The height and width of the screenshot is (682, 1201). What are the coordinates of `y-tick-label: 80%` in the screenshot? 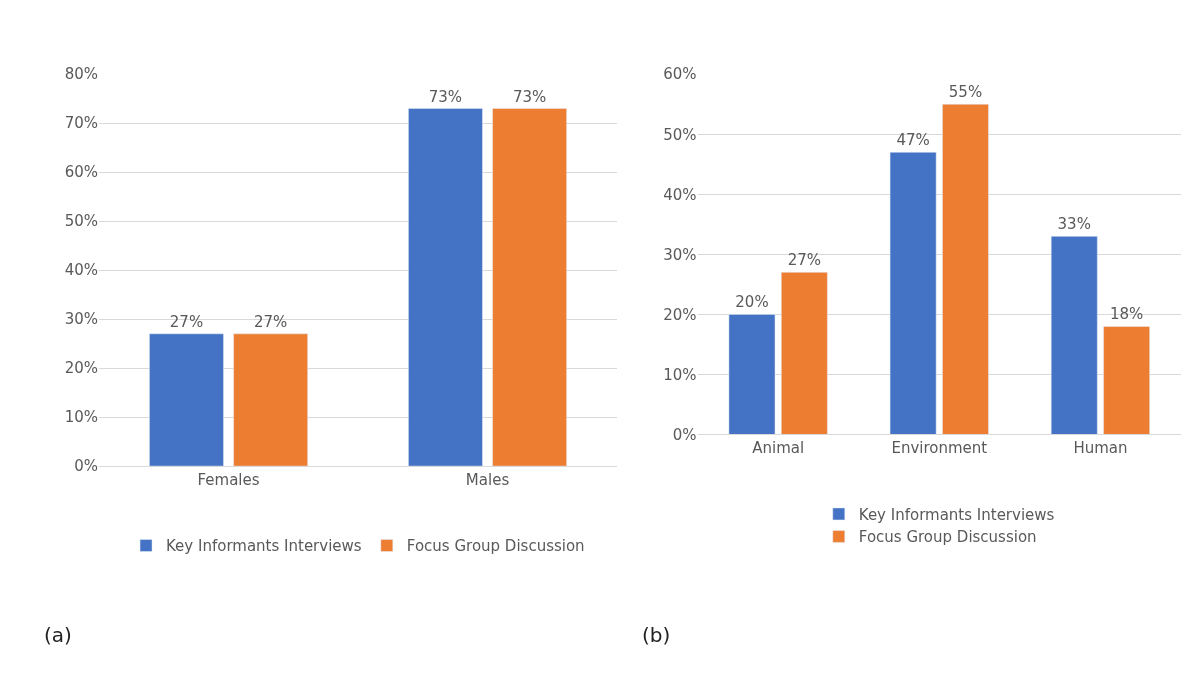 It's located at (81, 74).